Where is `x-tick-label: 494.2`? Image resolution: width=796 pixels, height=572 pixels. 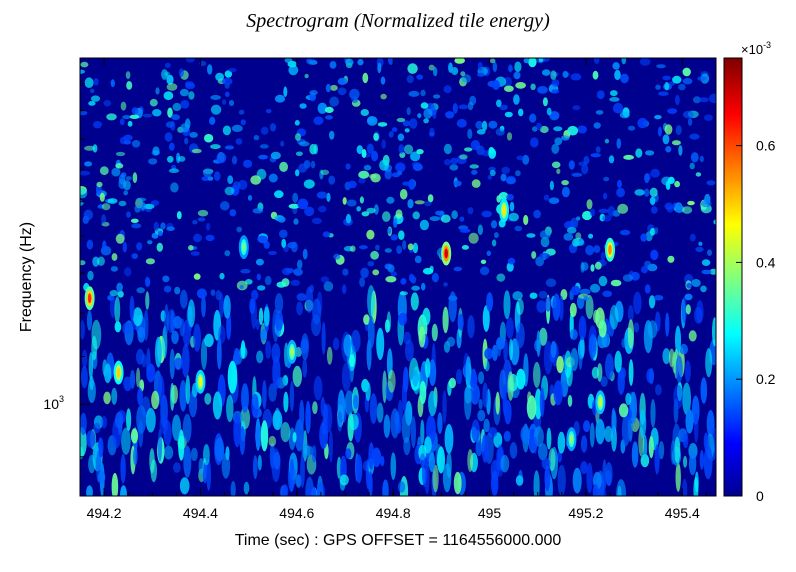
x-tick-label: 494.2 is located at coordinates (104, 513).